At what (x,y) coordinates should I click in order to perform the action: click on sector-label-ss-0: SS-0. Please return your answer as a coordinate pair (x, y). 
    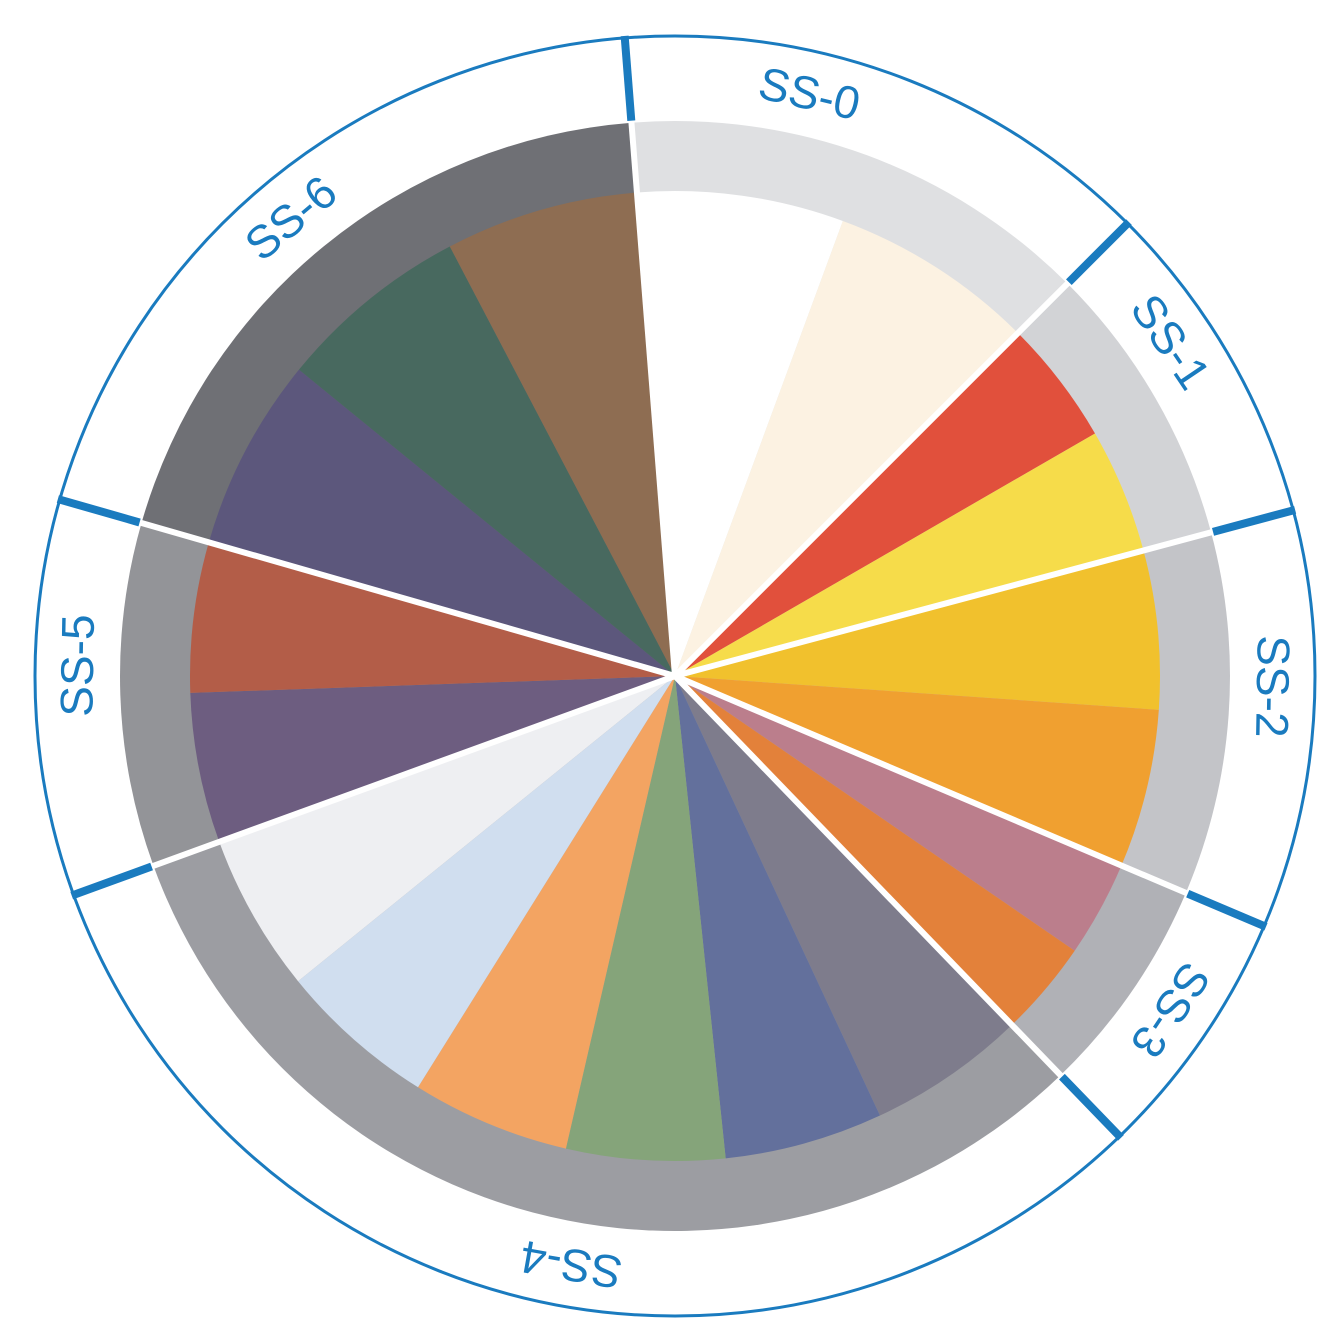
    Looking at the image, I should click on (809, 93).